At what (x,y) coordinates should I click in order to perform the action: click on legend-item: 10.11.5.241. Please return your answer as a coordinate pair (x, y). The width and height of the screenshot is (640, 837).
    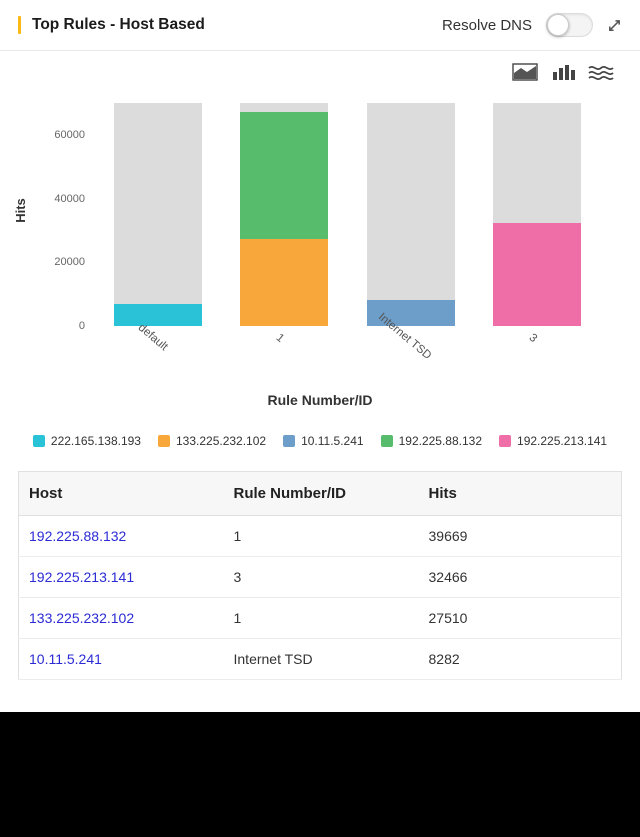
    Looking at the image, I should click on (323, 441).